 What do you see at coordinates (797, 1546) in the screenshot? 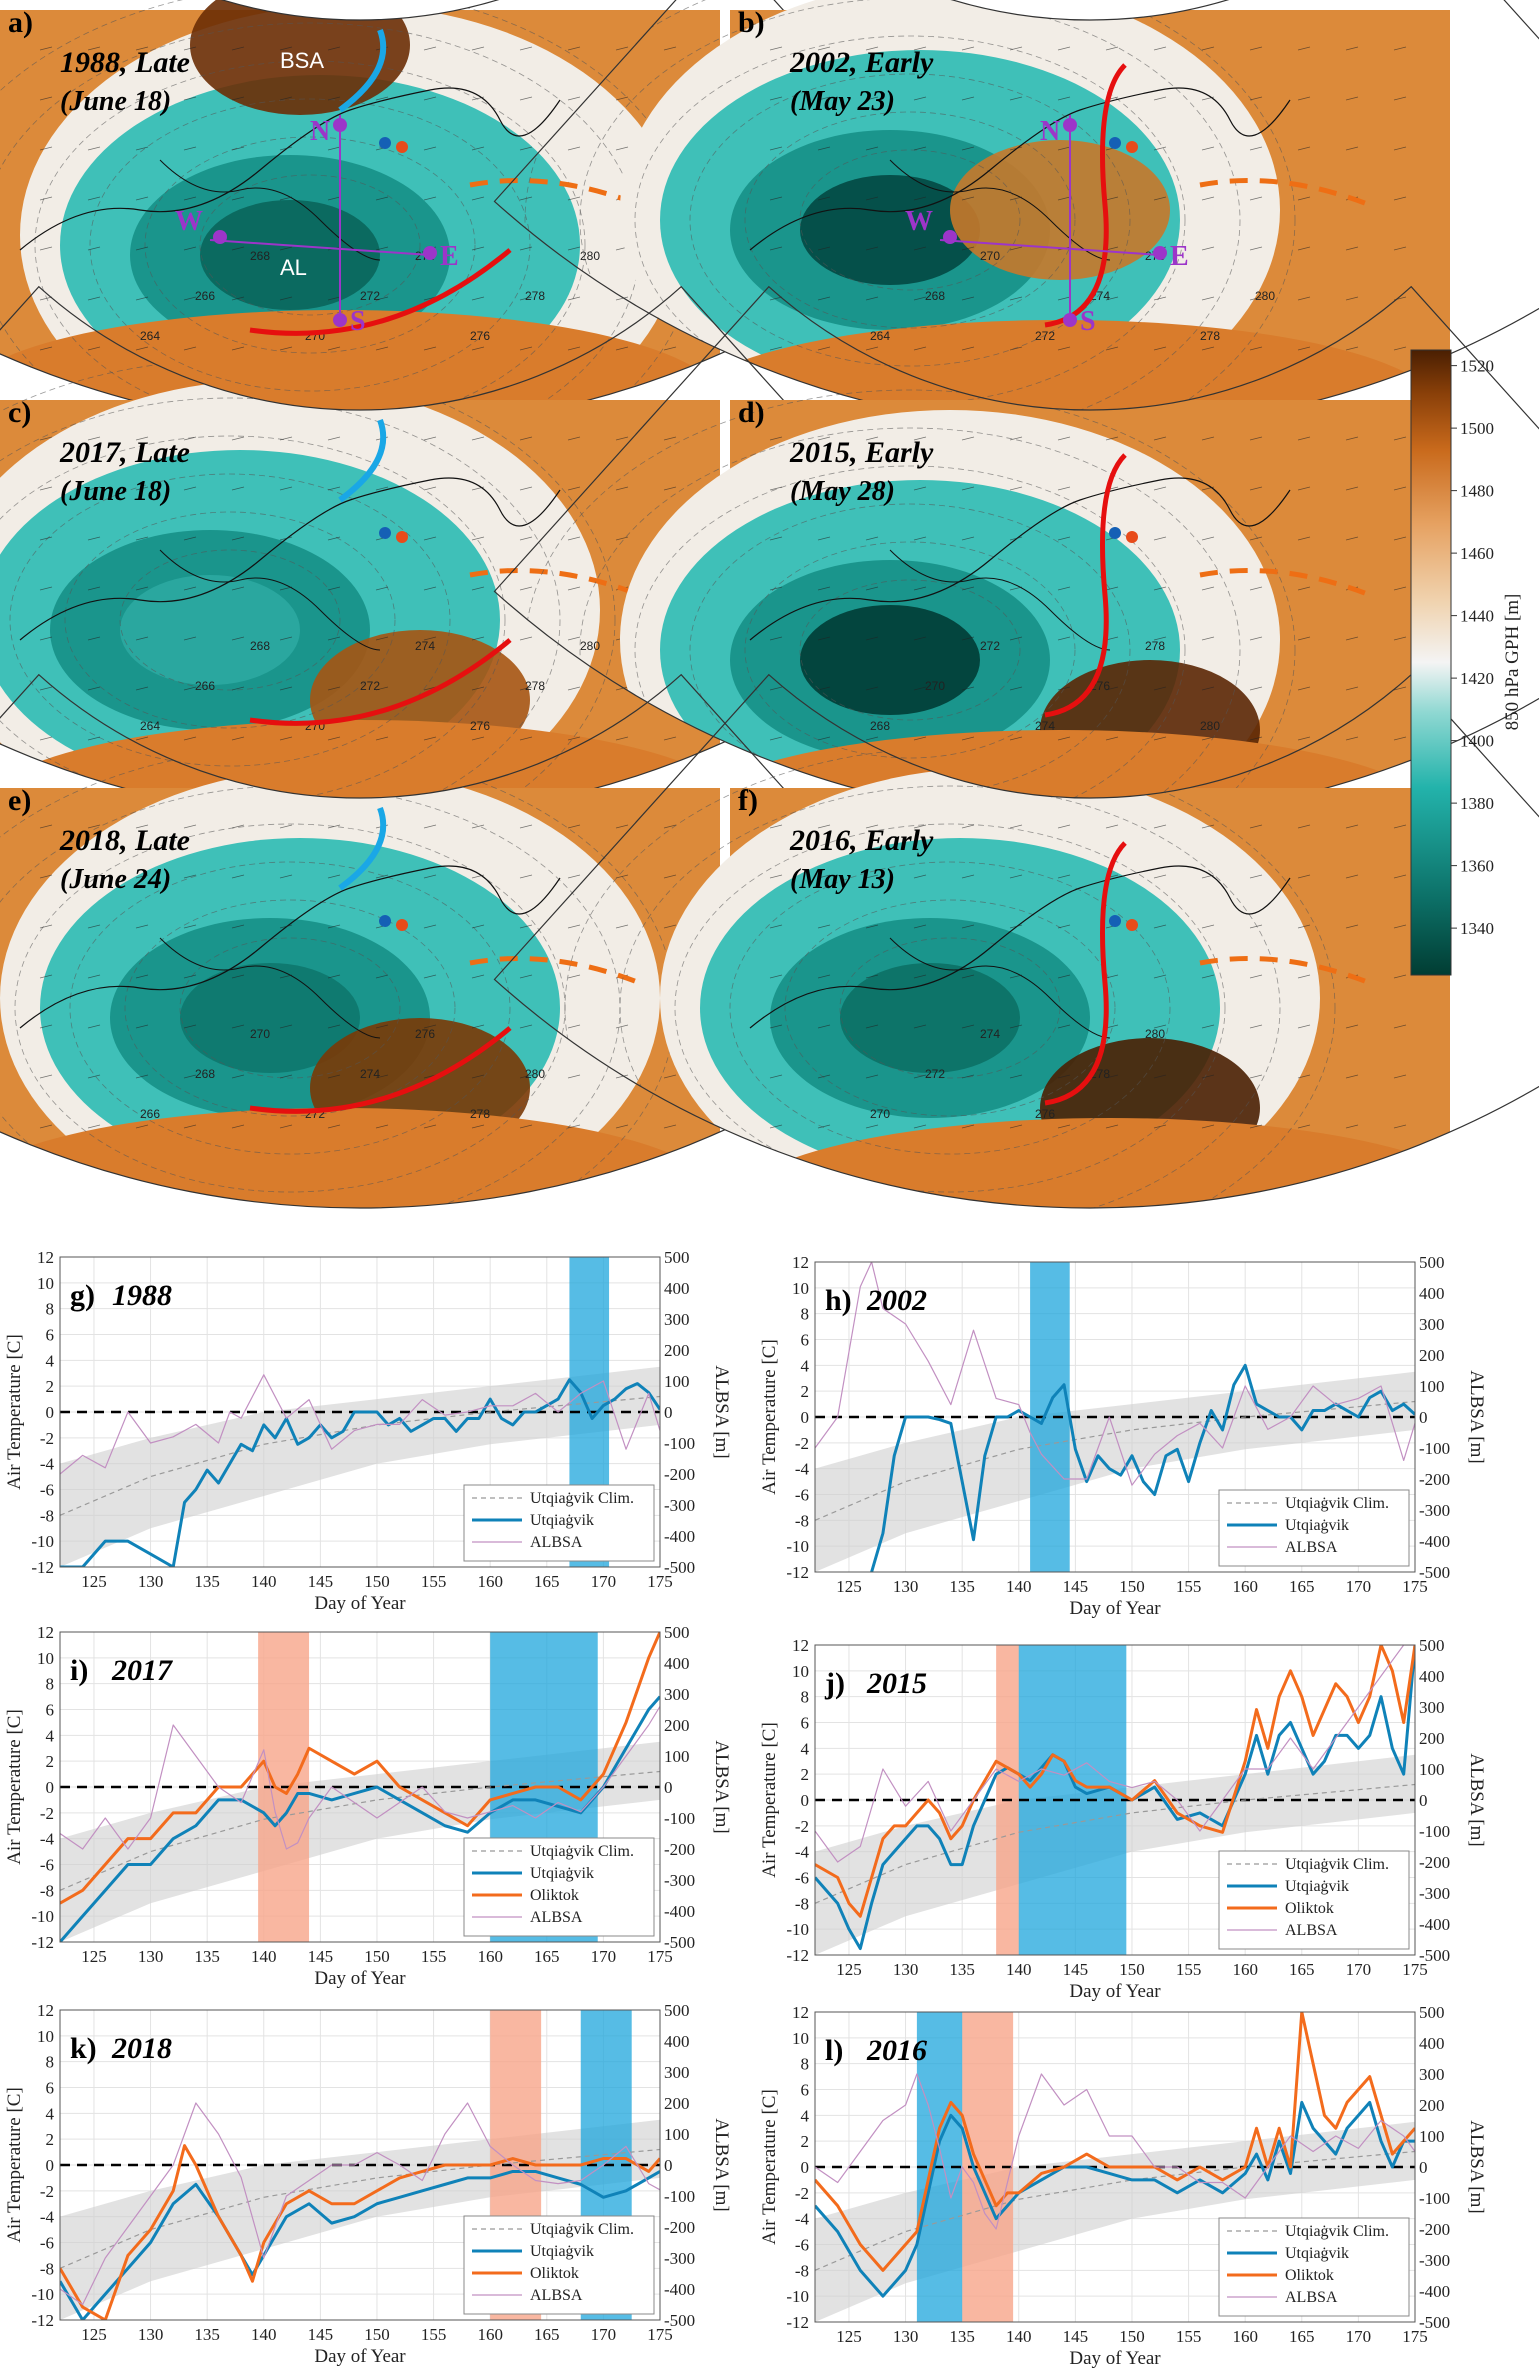
I see `y-tick-label: -10` at bounding box center [797, 1546].